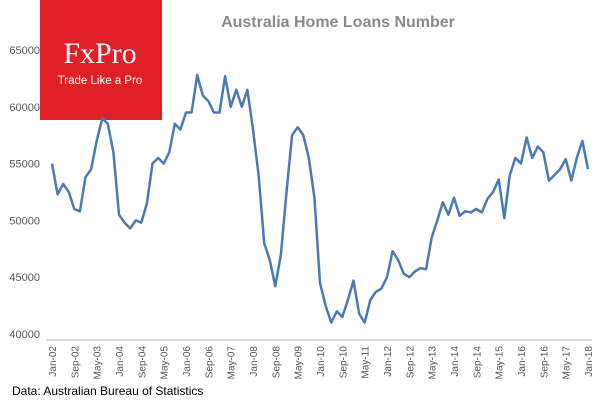 This screenshot has width=600, height=400. I want to click on x-tick-label: Sep-02, so click(75, 362).